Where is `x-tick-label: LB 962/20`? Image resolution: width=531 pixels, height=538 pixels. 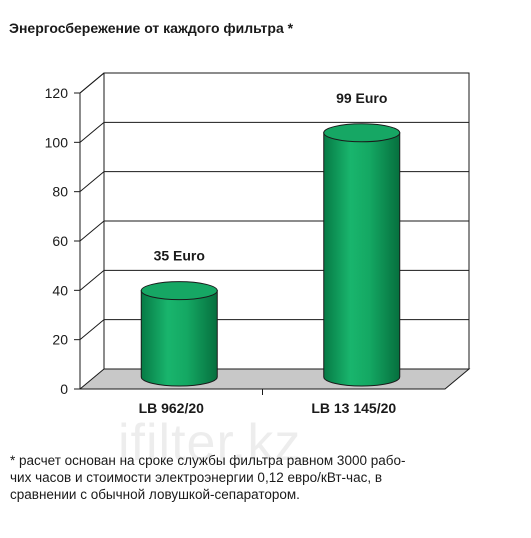 x-tick-label: LB 962/20 is located at coordinates (172, 408).